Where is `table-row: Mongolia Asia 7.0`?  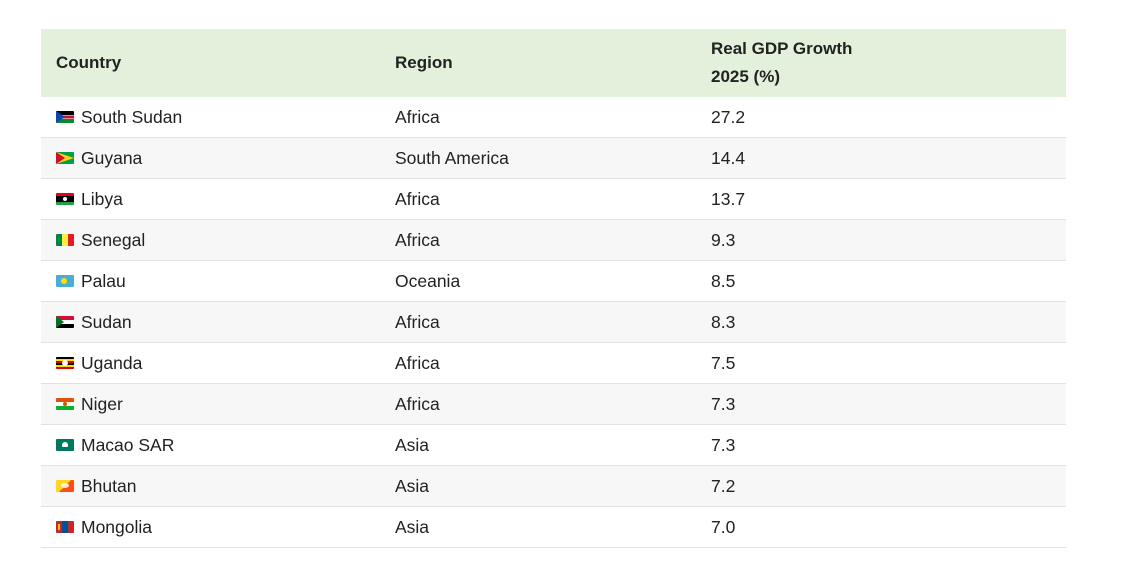 table-row: Mongolia Asia 7.0 is located at coordinates (553, 527).